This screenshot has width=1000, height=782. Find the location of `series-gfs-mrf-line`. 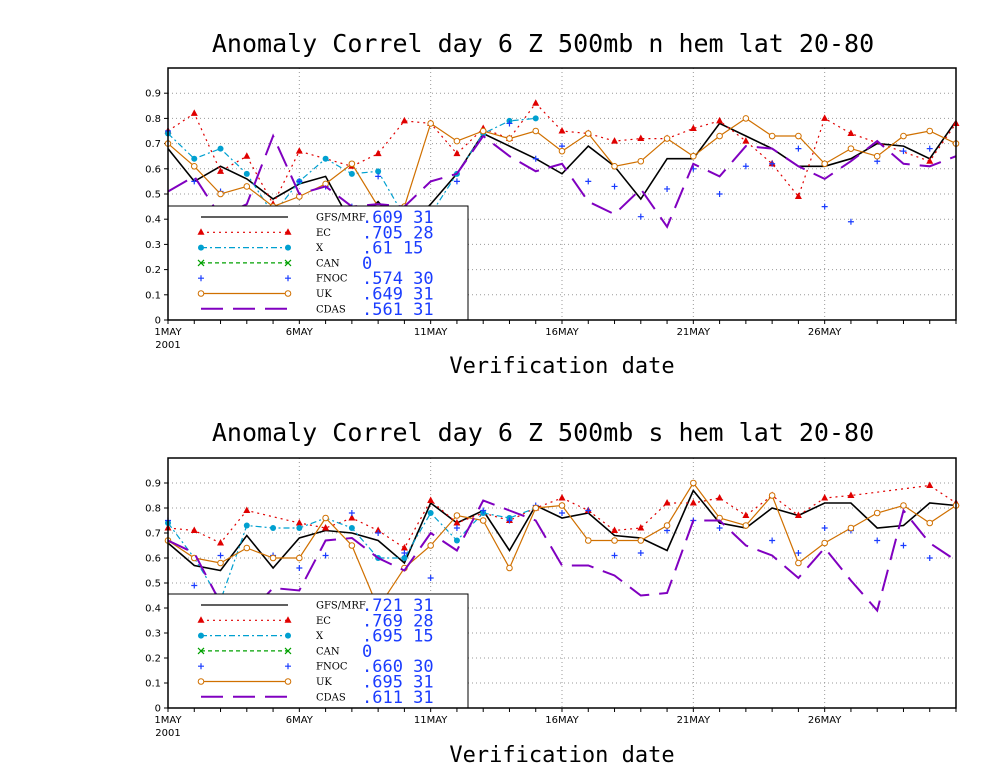

series-gfs-mrf-line is located at coordinates (562, 530).